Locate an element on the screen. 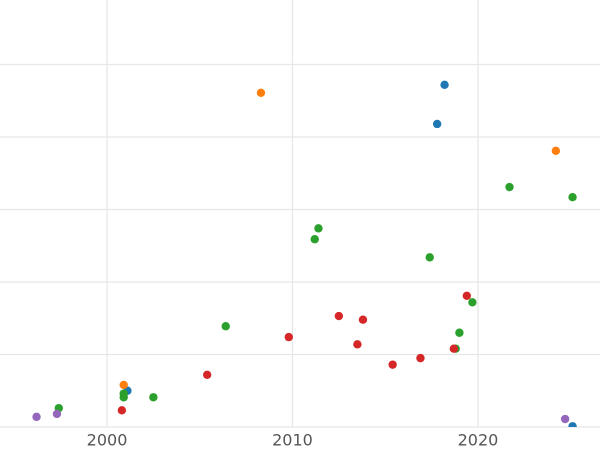 This screenshot has width=600, height=450. labels: 2000 2010 2020 is located at coordinates (293, 440).